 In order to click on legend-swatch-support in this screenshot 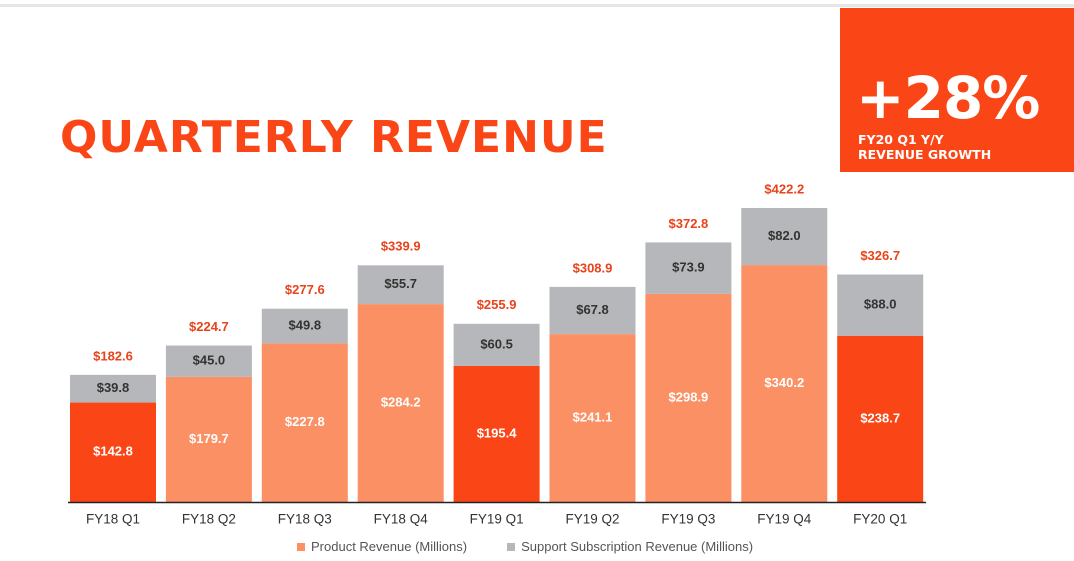, I will do `click(511, 546)`.